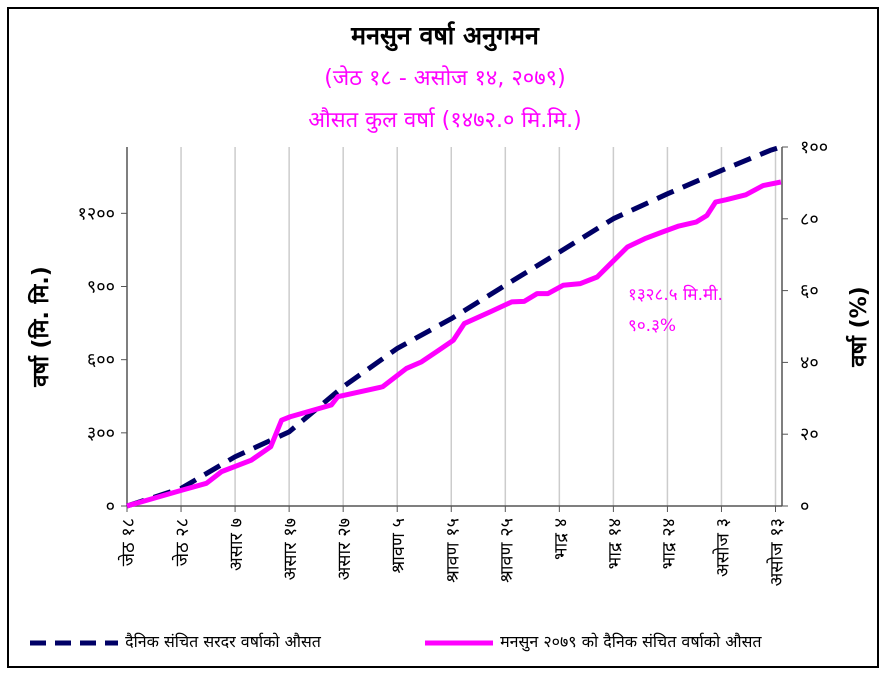  What do you see at coordinates (858, 326) in the screenshot?
I see `y-axis-title-right: वर्षा (%)` at bounding box center [858, 326].